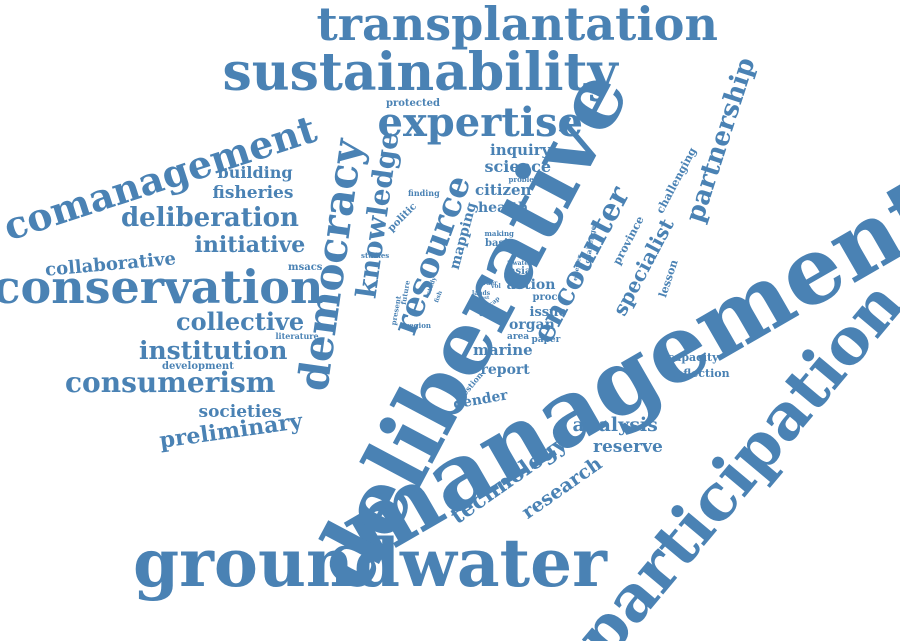 Image resolution: width=900 pixels, height=641 pixels. I want to click on word-area: area, so click(518, 336).